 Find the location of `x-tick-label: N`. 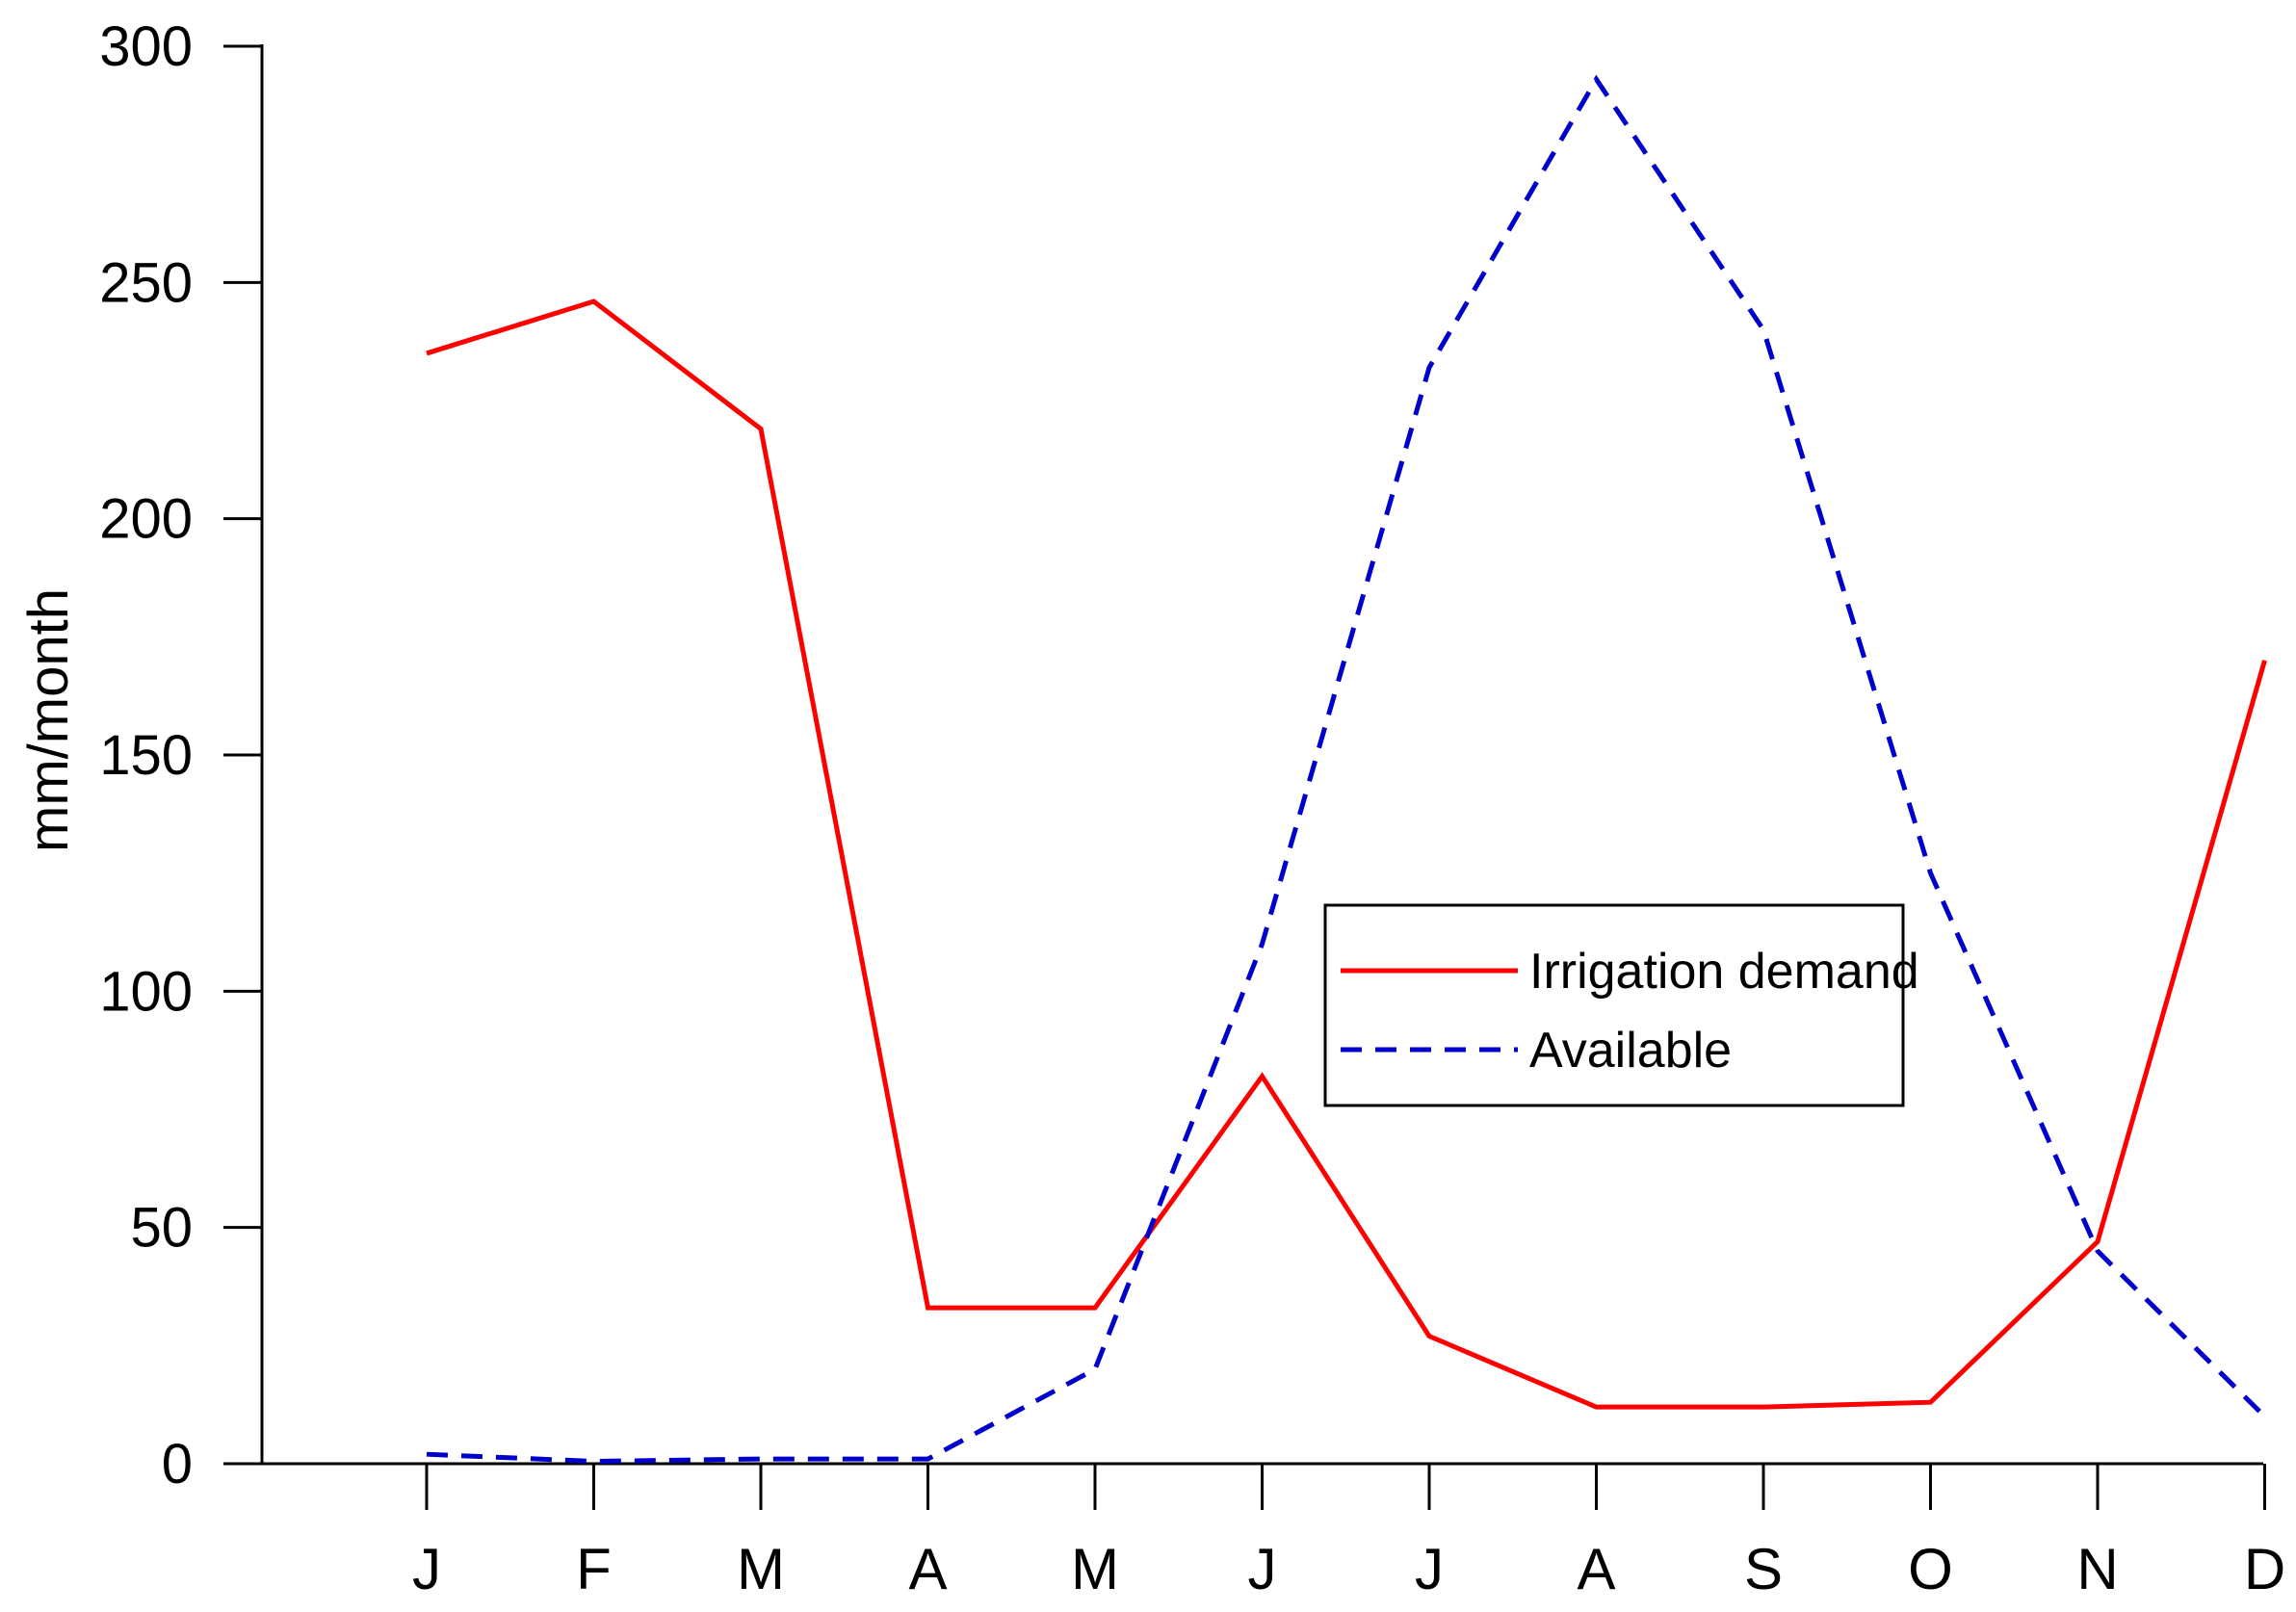

x-tick-label: N is located at coordinates (2097, 1569).